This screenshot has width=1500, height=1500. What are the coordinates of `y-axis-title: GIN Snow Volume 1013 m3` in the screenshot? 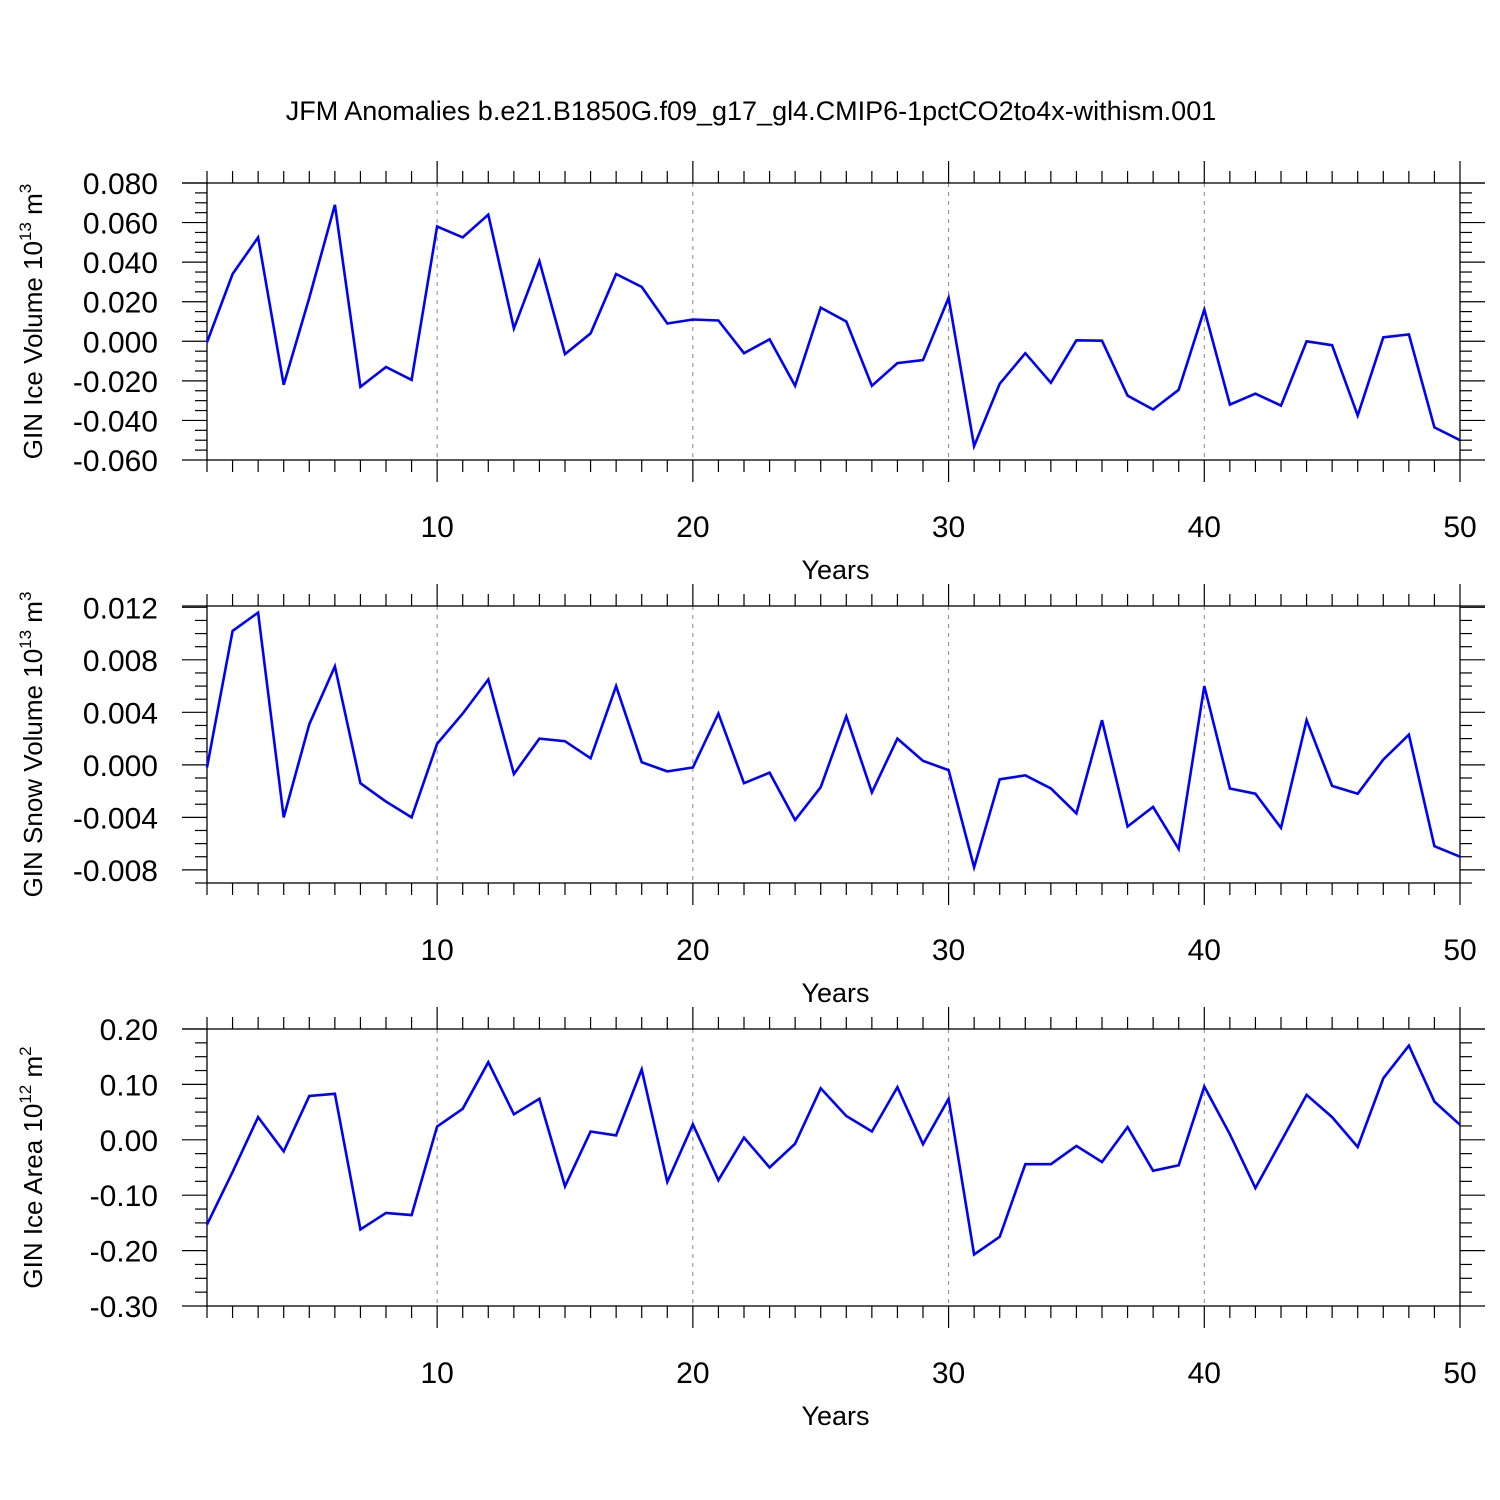 It's located at (32, 745).